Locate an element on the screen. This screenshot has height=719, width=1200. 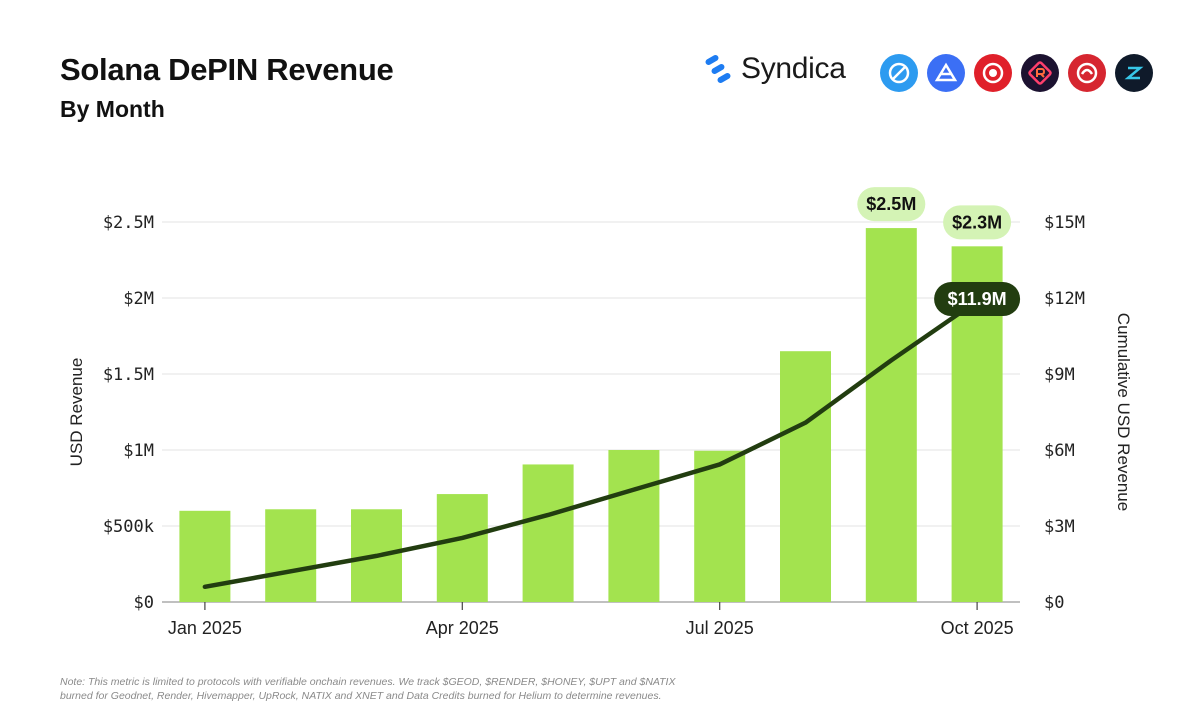
y2-tick-label: $0 is located at coordinates (1054, 603).